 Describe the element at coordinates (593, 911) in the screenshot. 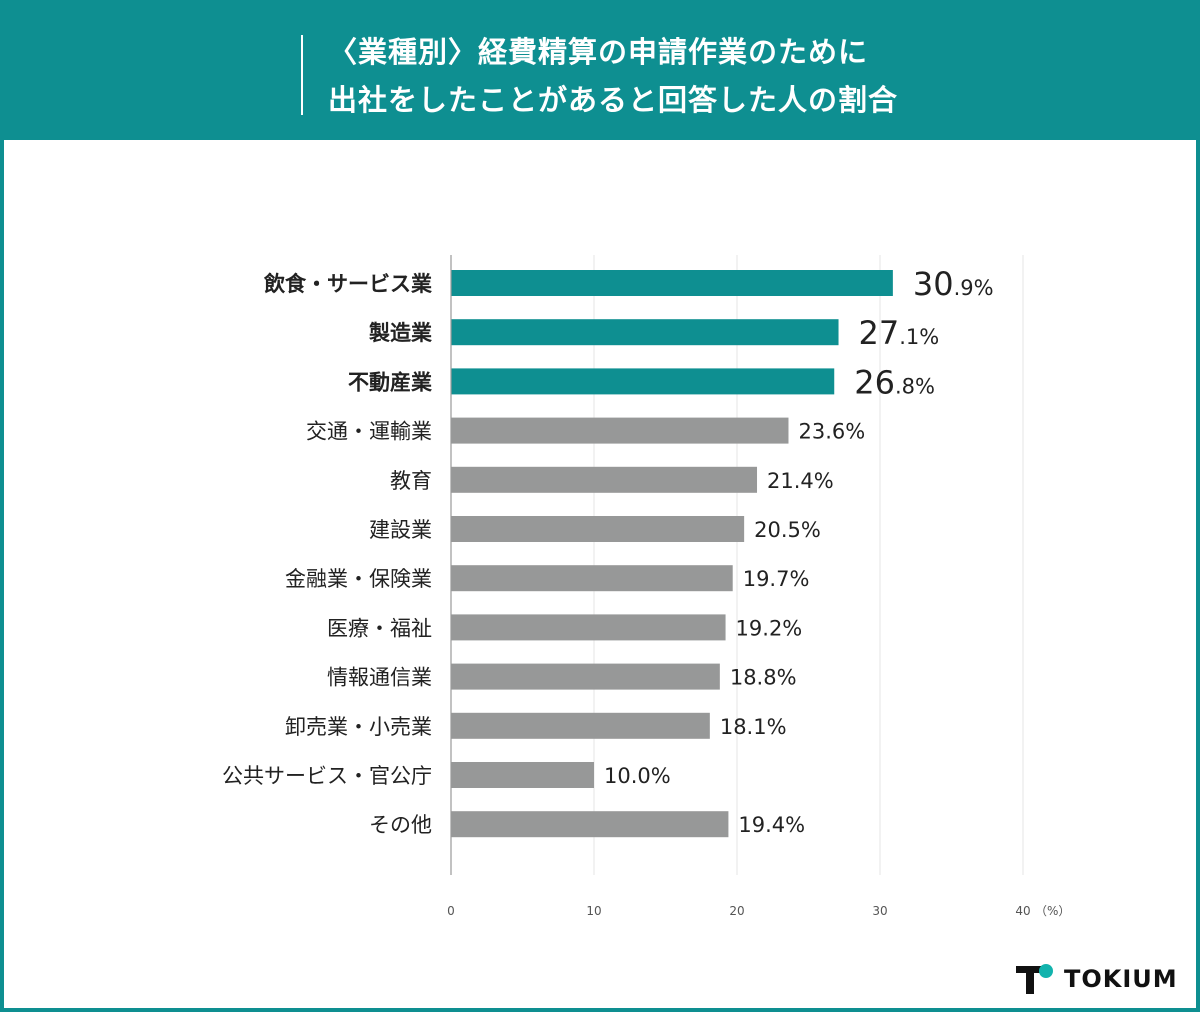

I see `x-tick-label: 10` at that location.